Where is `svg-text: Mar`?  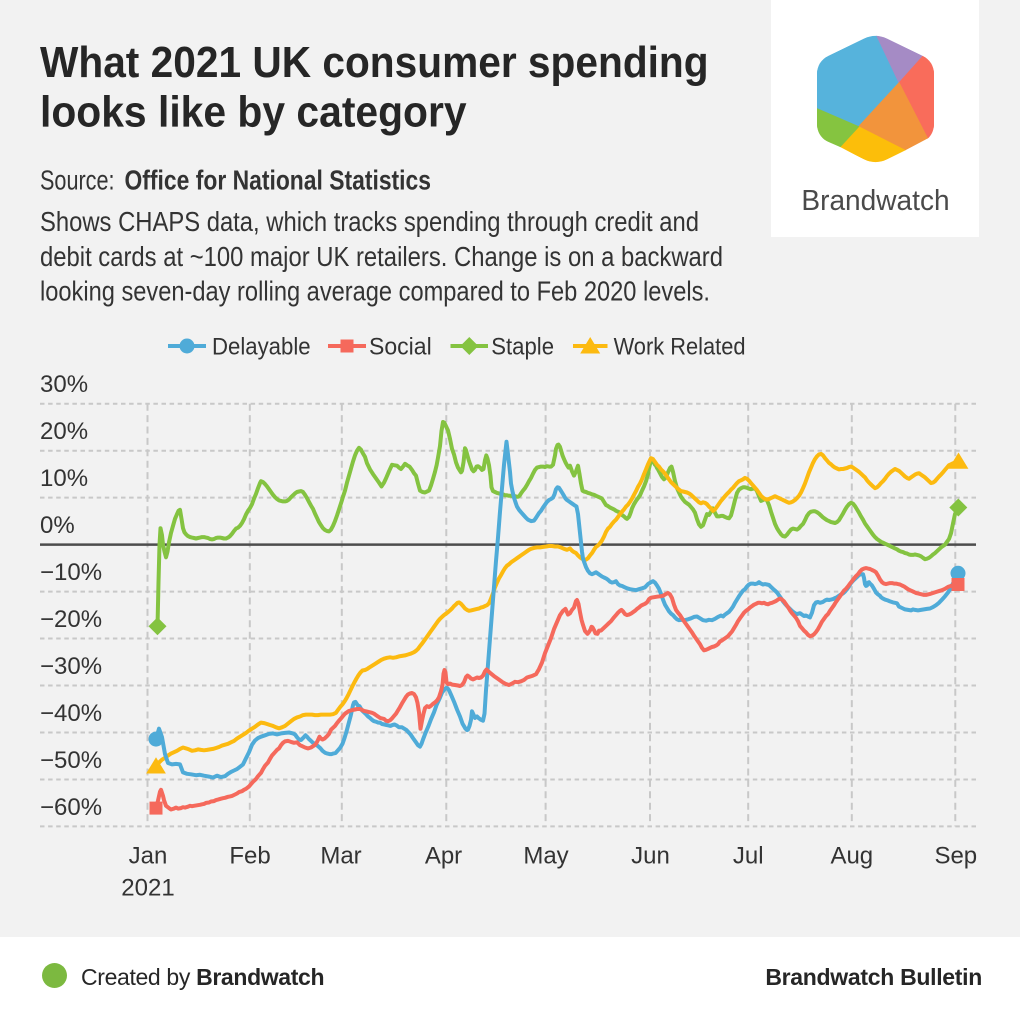
svg-text: Mar is located at coordinates (340, 856).